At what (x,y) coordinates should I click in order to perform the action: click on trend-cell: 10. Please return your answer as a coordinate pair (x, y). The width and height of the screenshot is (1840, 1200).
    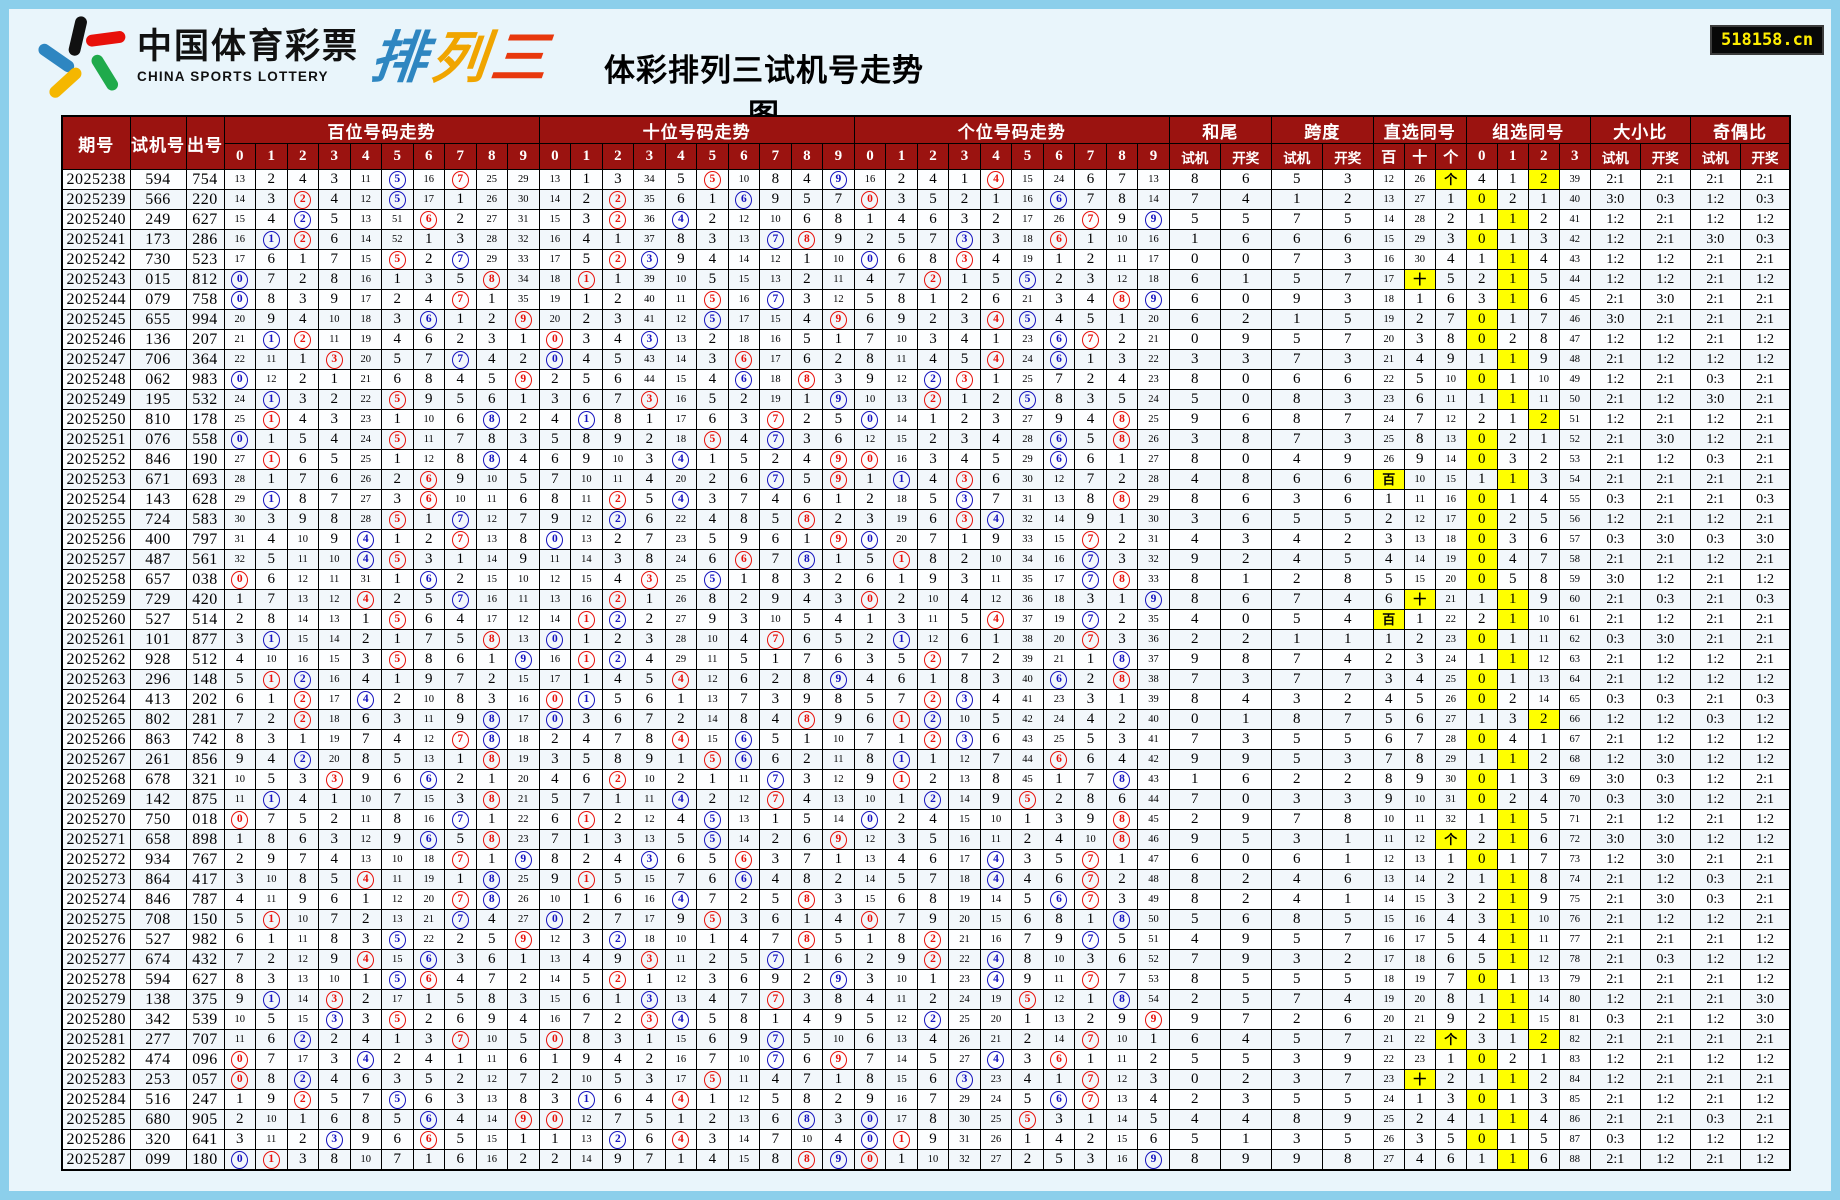
    Looking at the image, I should click on (1122, 239).